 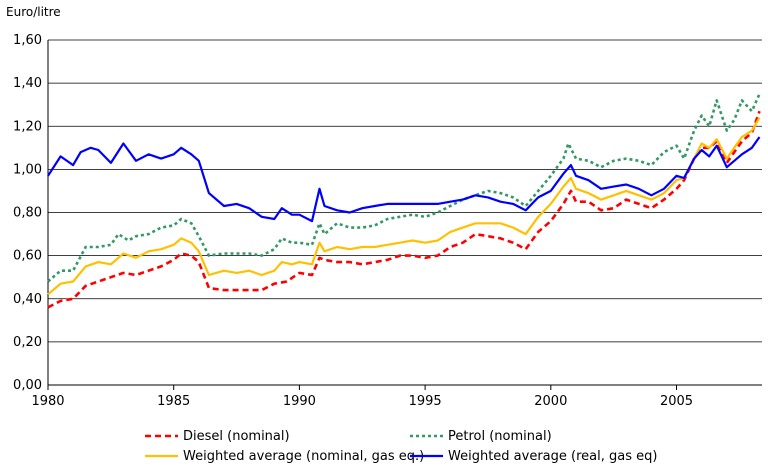 What do you see at coordinates (27, 169) in the screenshot?
I see `y-tick-label: 1,00` at bounding box center [27, 169].